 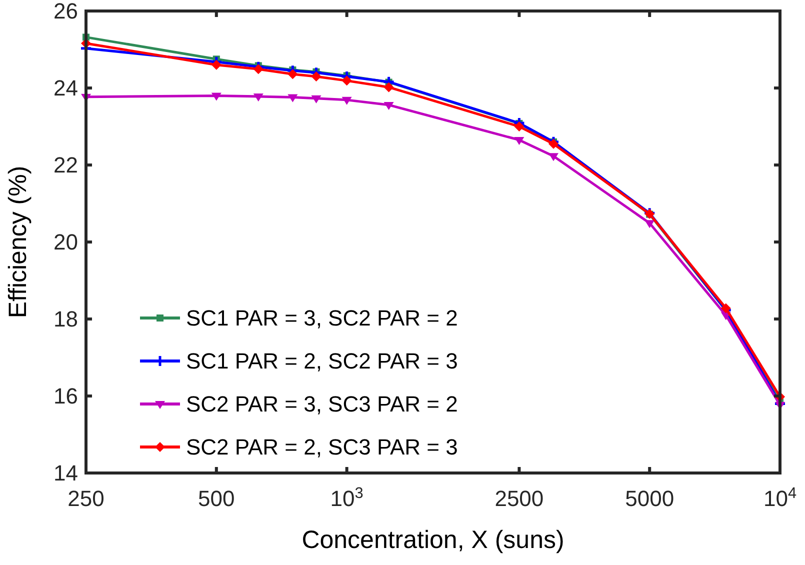 I want to click on x-tick-label: 250, so click(x=86, y=498).